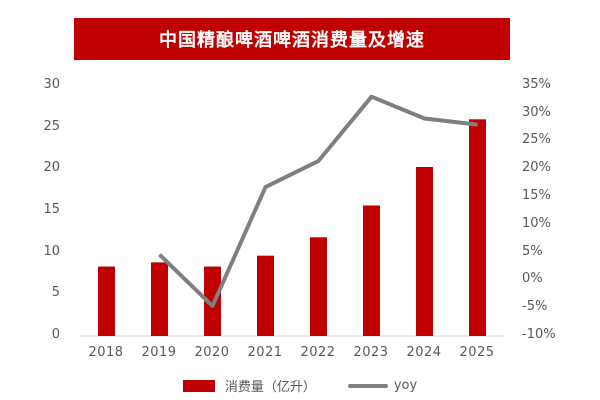 The image size is (600, 400). I want to click on right-tick: -10%, so click(539, 334).